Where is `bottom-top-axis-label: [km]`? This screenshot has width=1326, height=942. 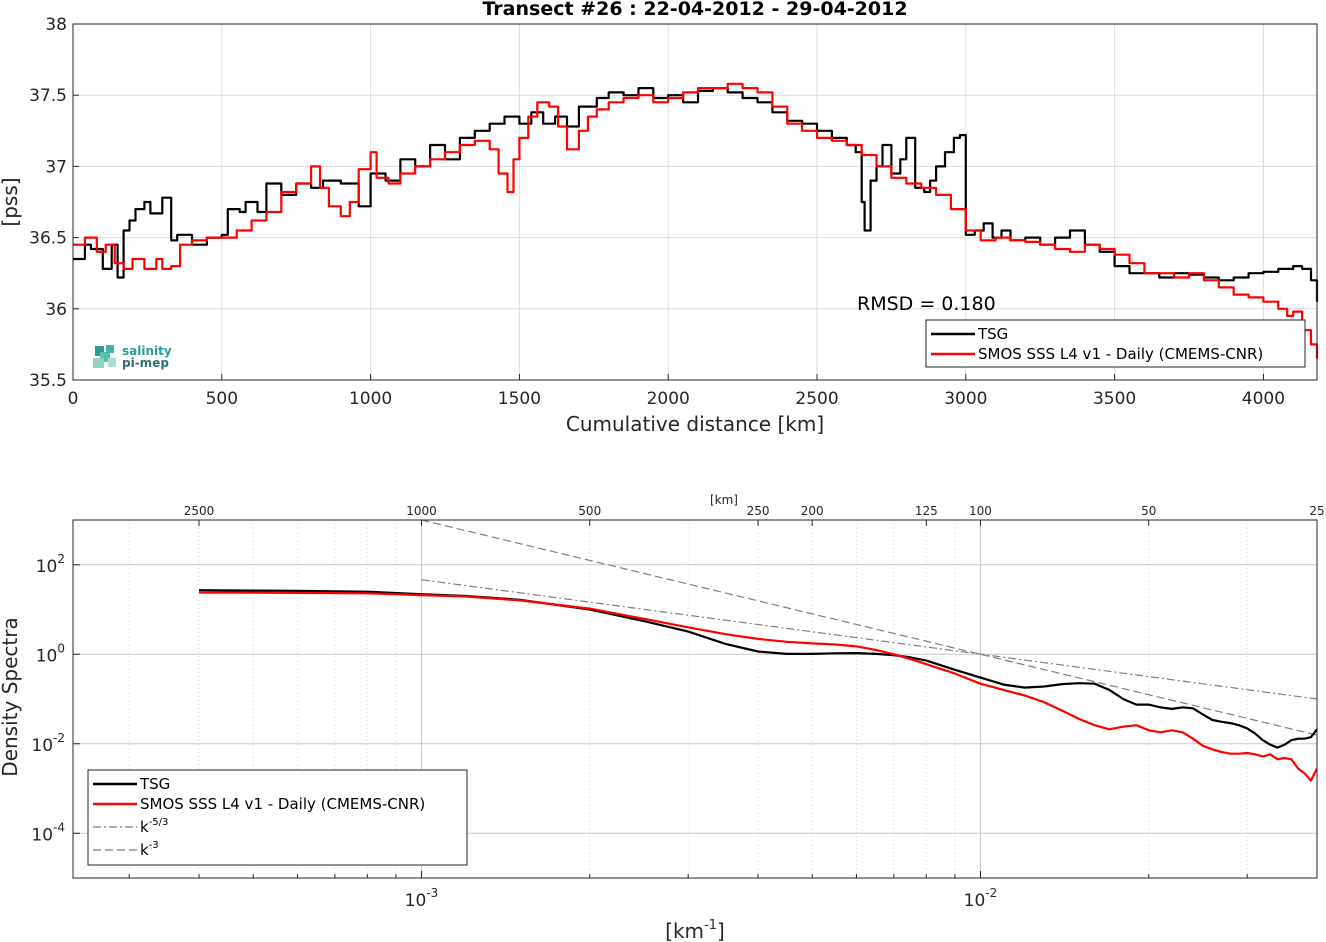
bottom-top-axis-label: [km] is located at coordinates (724, 500).